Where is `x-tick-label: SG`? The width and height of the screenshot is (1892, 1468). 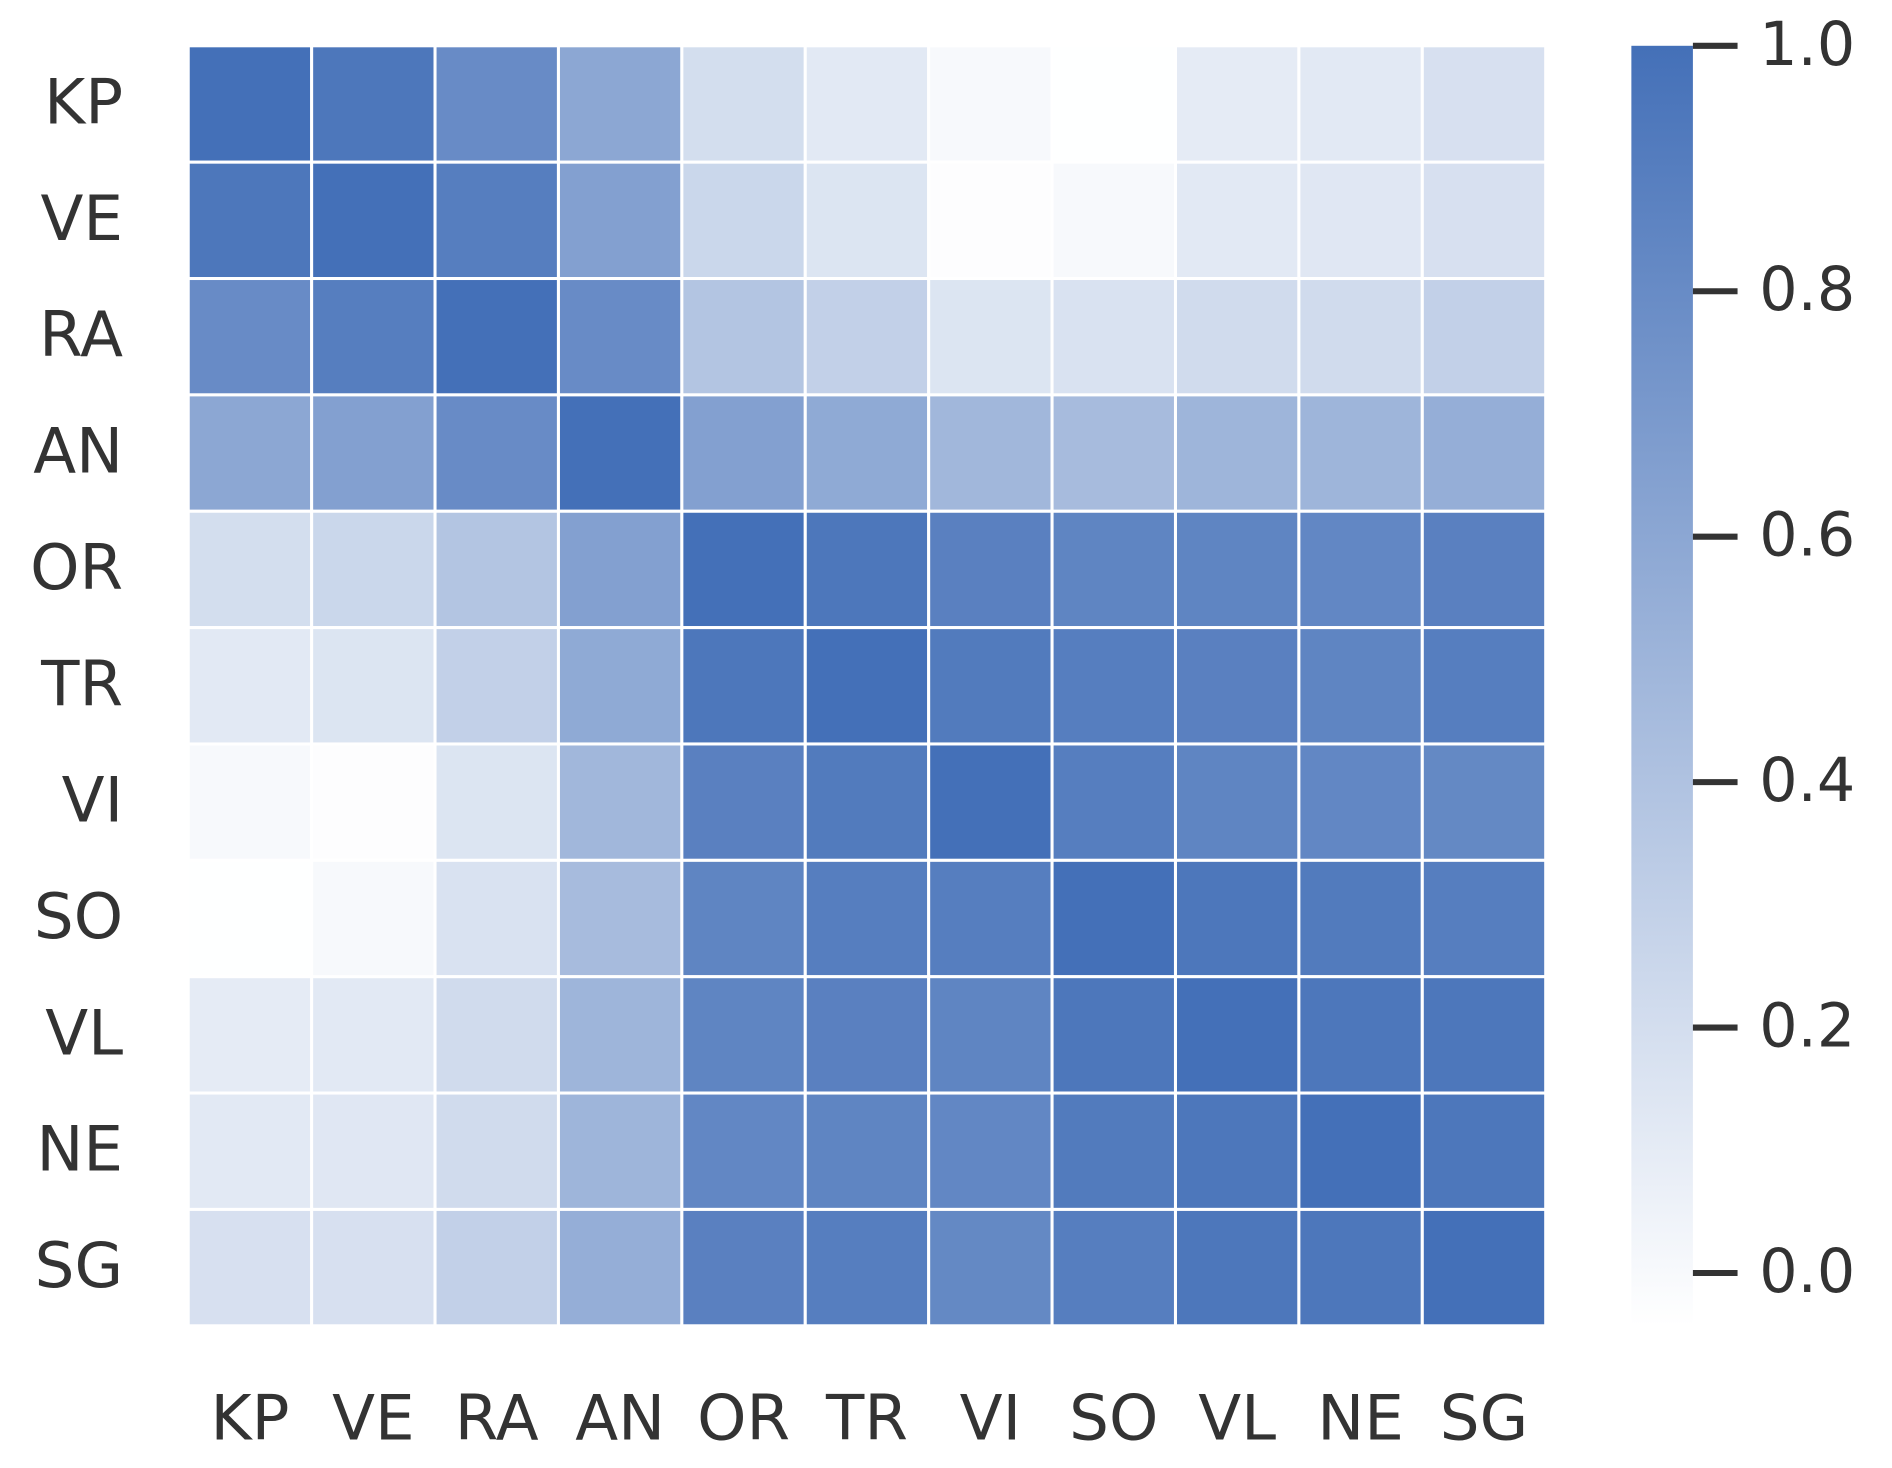 x-tick-label: SG is located at coordinates (1484, 1417).